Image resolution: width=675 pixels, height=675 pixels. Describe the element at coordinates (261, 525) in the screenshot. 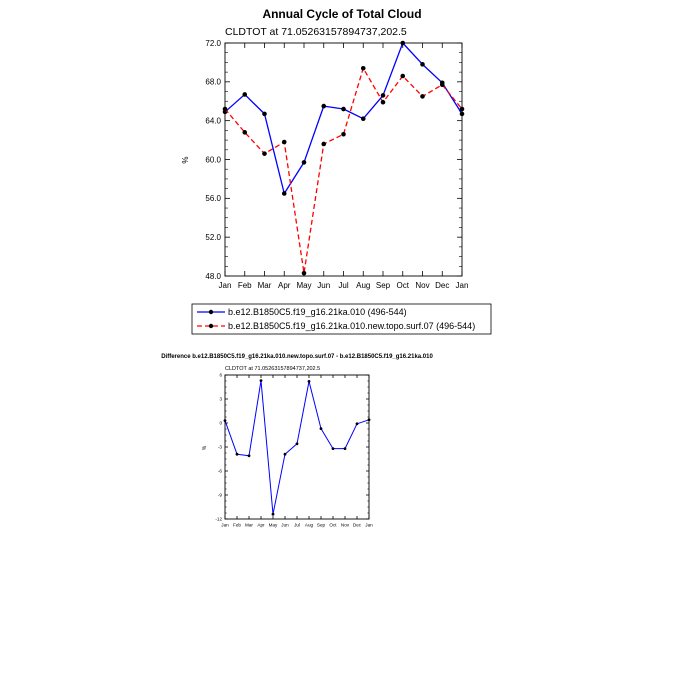

I see `chart2-xtick-label: Apr` at that location.